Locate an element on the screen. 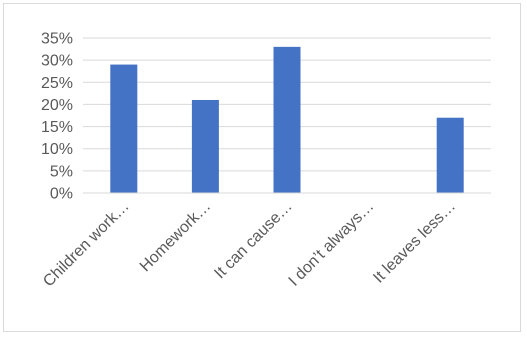 Image resolution: width=527 pixels, height=338 pixels. y-tick-label: 15% is located at coordinates (57, 127).